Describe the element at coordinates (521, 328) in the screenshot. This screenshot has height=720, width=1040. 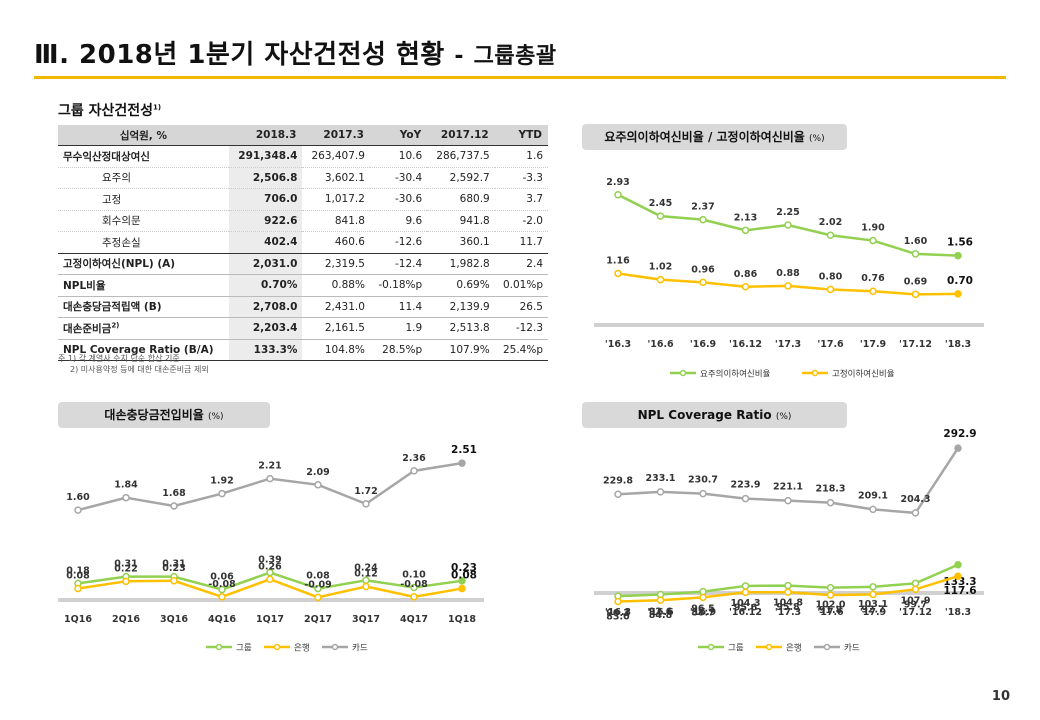
I see `table-cell: -12.3` at that location.